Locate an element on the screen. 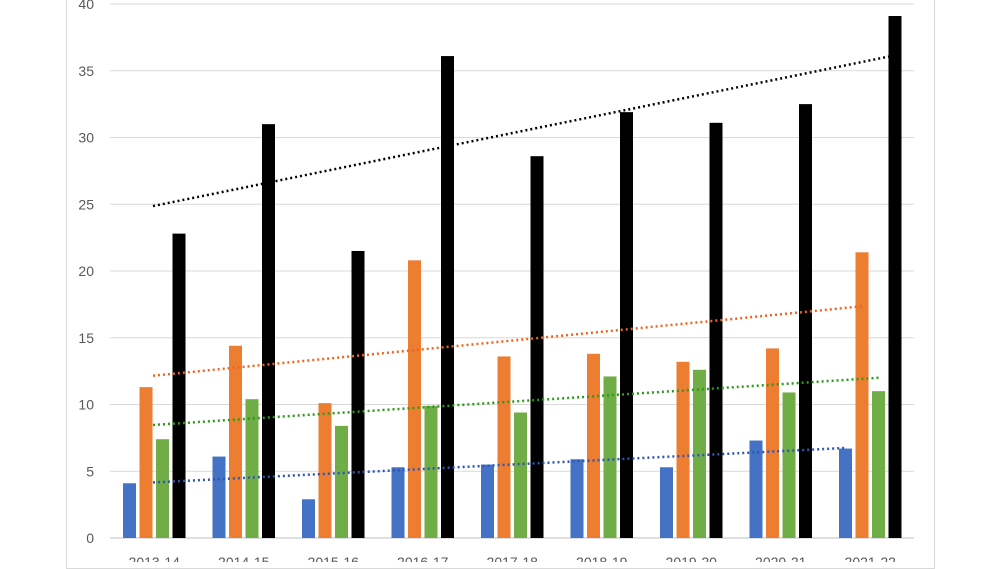 The width and height of the screenshot is (994, 569). x-tick-label: 2018-19 is located at coordinates (602, 558).